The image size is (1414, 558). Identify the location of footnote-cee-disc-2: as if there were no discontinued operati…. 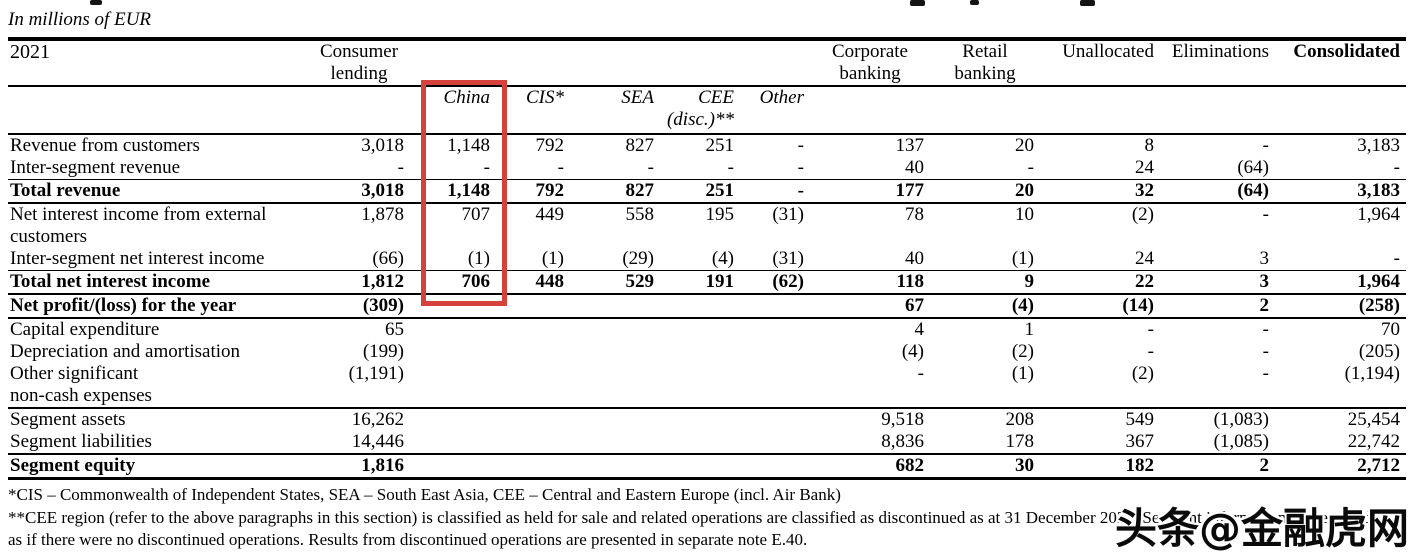
(408, 539).